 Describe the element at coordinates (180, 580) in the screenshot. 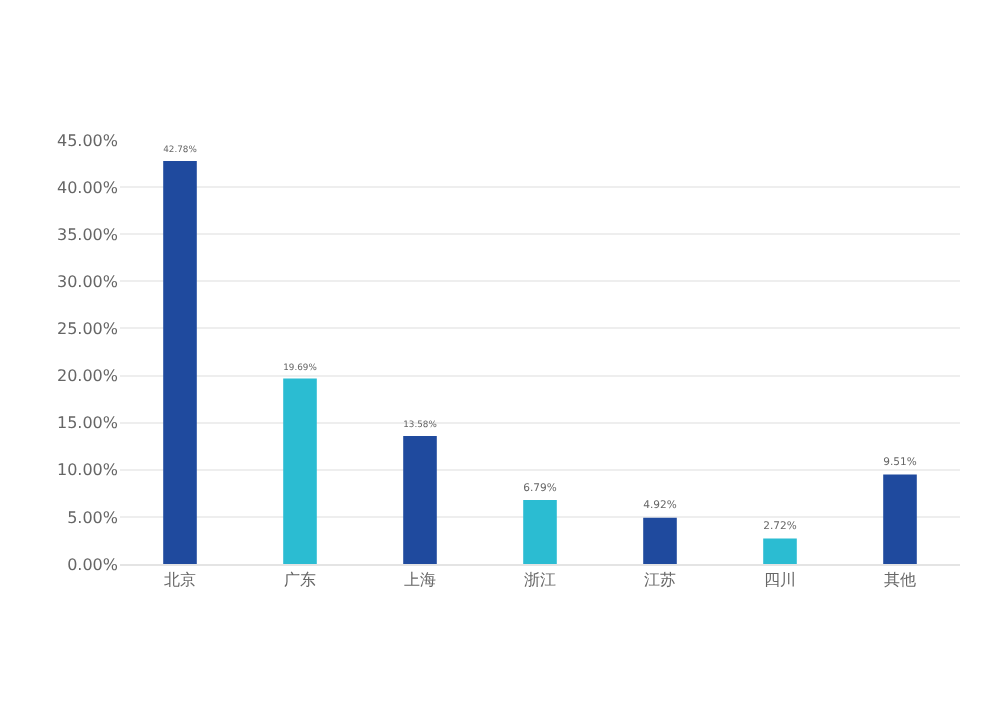

I see `x-tick-label: 北京` at that location.